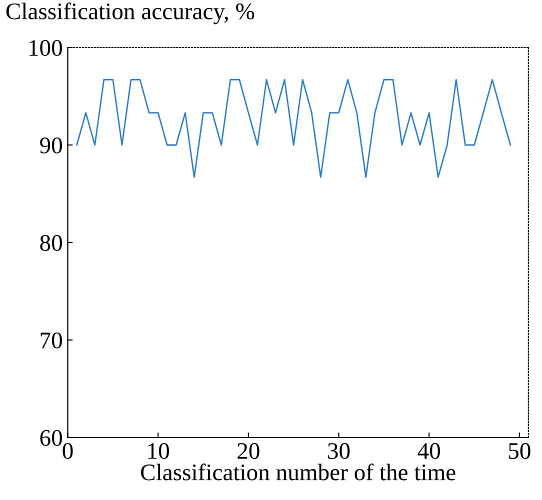  I want to click on y-tick-label: 60, so click(51, 438).